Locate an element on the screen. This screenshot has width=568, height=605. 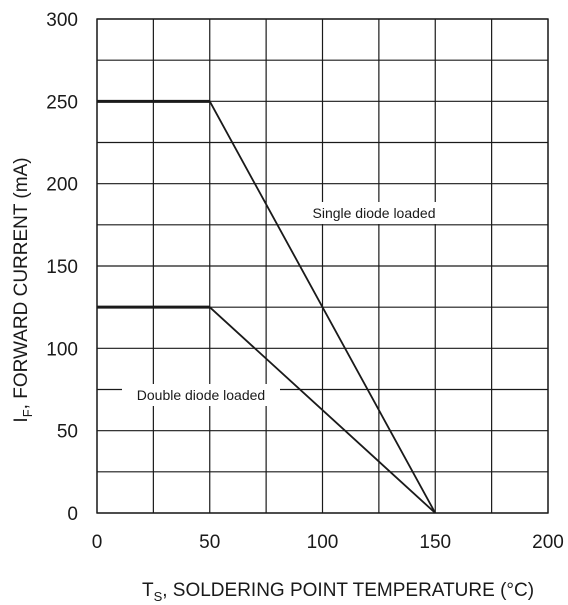
annotation-single-bg is located at coordinates (374, 213).